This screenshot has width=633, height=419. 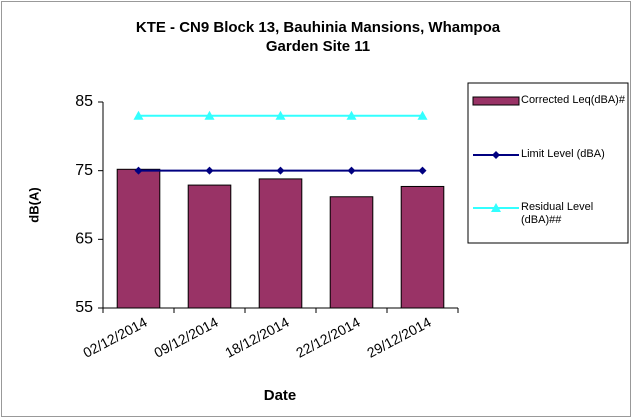 What do you see at coordinates (318, 46) in the screenshot?
I see `chart-title: Garden Site 11` at bounding box center [318, 46].